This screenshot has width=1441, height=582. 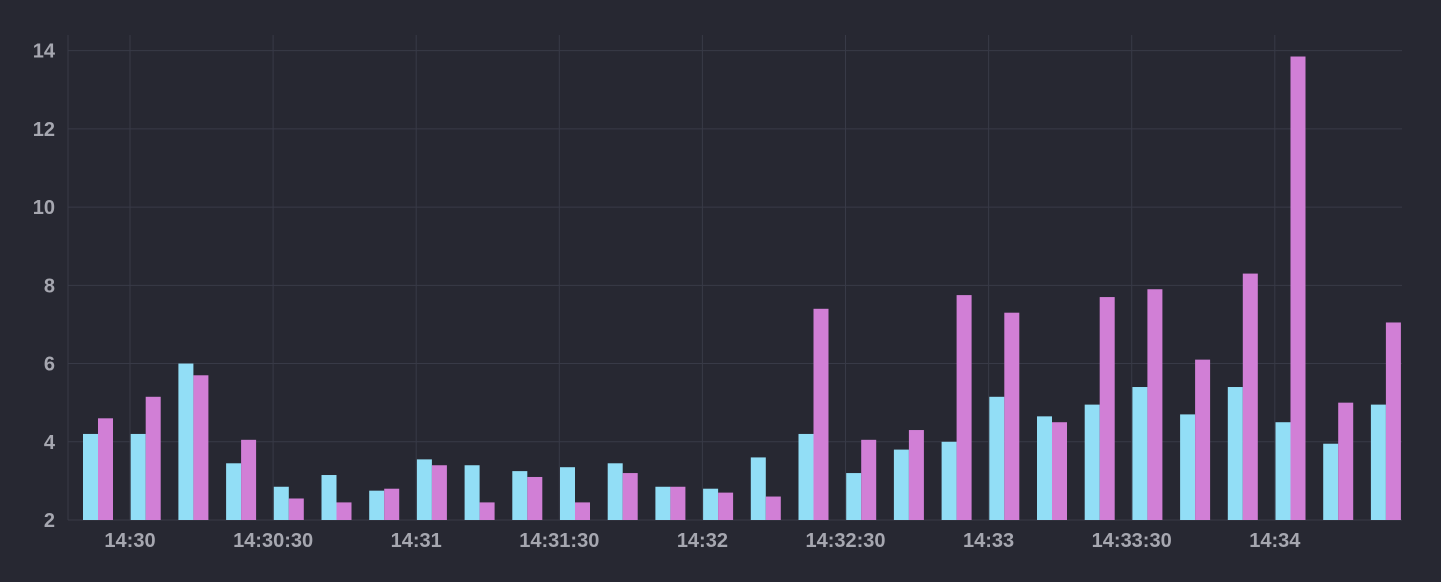 What do you see at coordinates (49, 365) in the screenshot?
I see `y-tick-label: 6` at bounding box center [49, 365].